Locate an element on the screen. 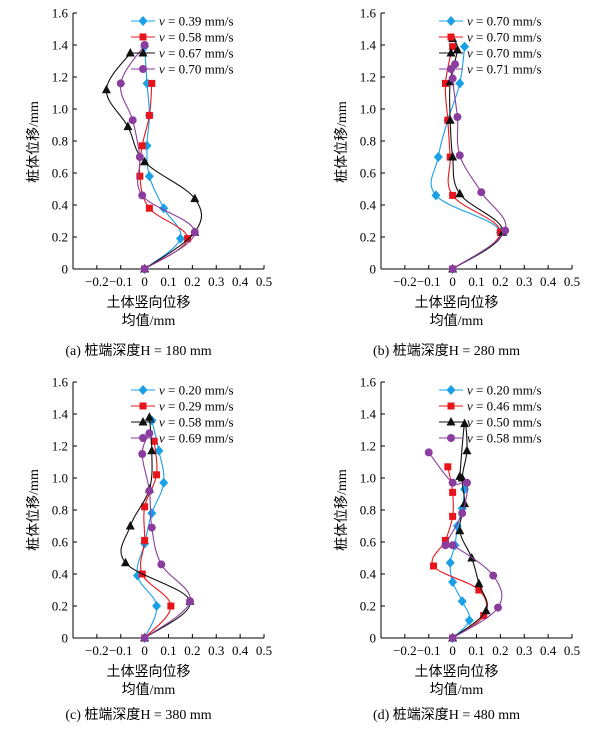 The image size is (592, 732). legend-entry: v = 0.50 mm/s is located at coordinates (504, 422).